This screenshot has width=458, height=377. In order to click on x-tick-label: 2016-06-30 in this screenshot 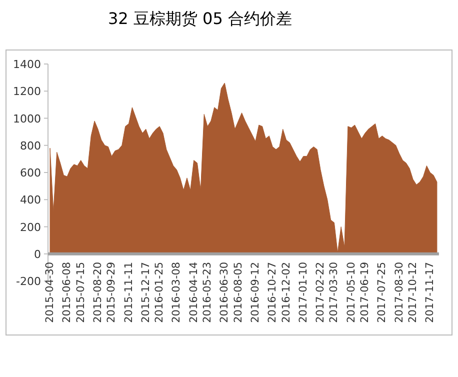, I will do `click(224, 292)`.